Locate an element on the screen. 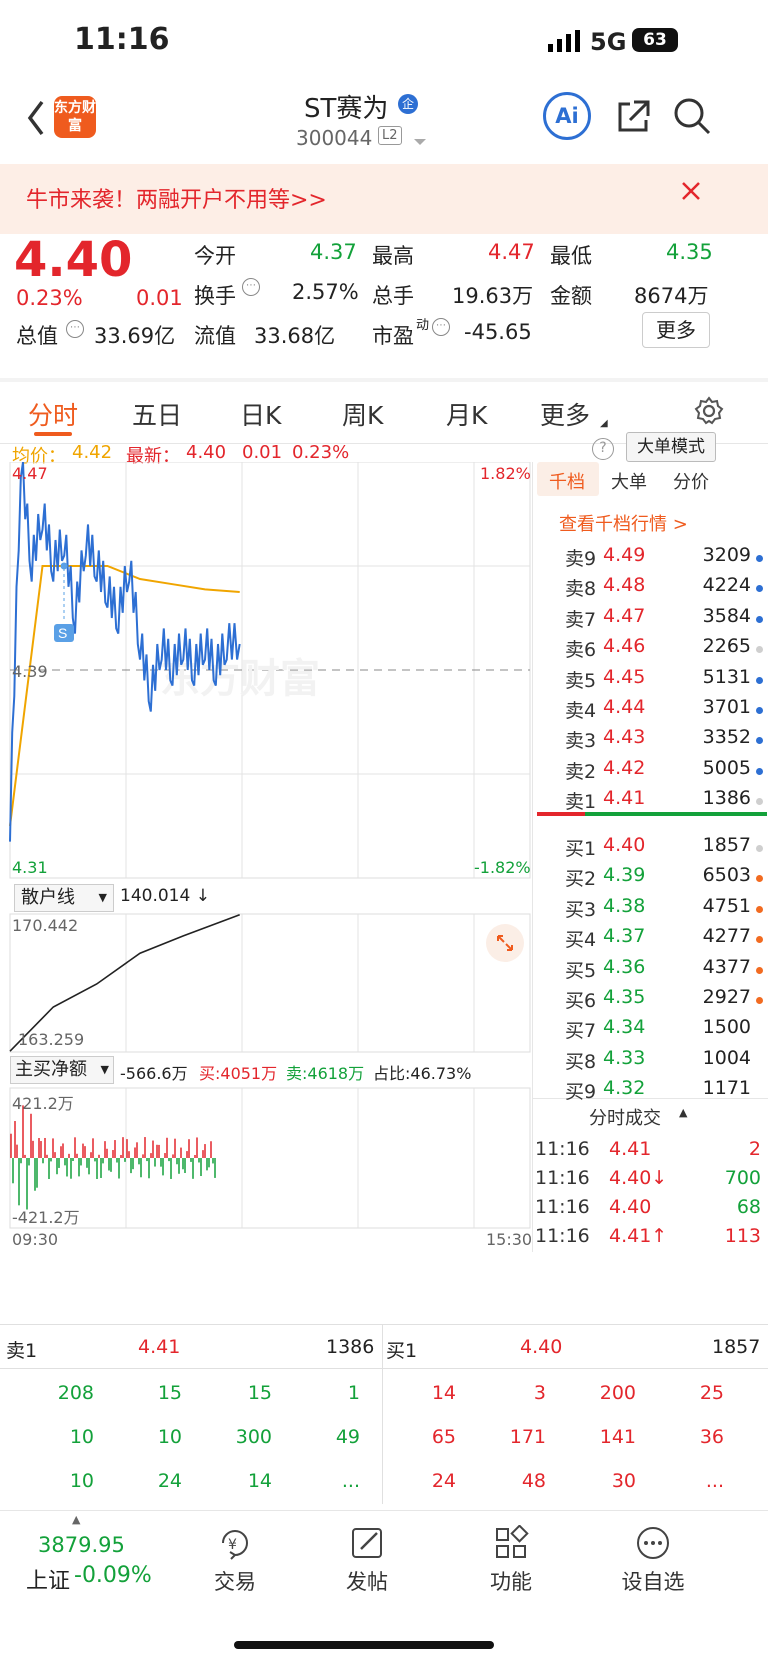 The image size is (768, 1662). nav-post: 发帖 is located at coordinates (367, 1560).